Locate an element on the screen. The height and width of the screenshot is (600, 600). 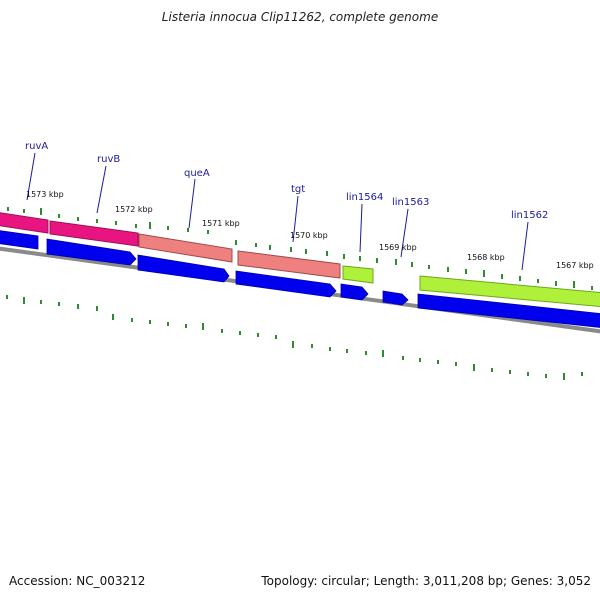
quea-band is located at coordinates (185, 248).